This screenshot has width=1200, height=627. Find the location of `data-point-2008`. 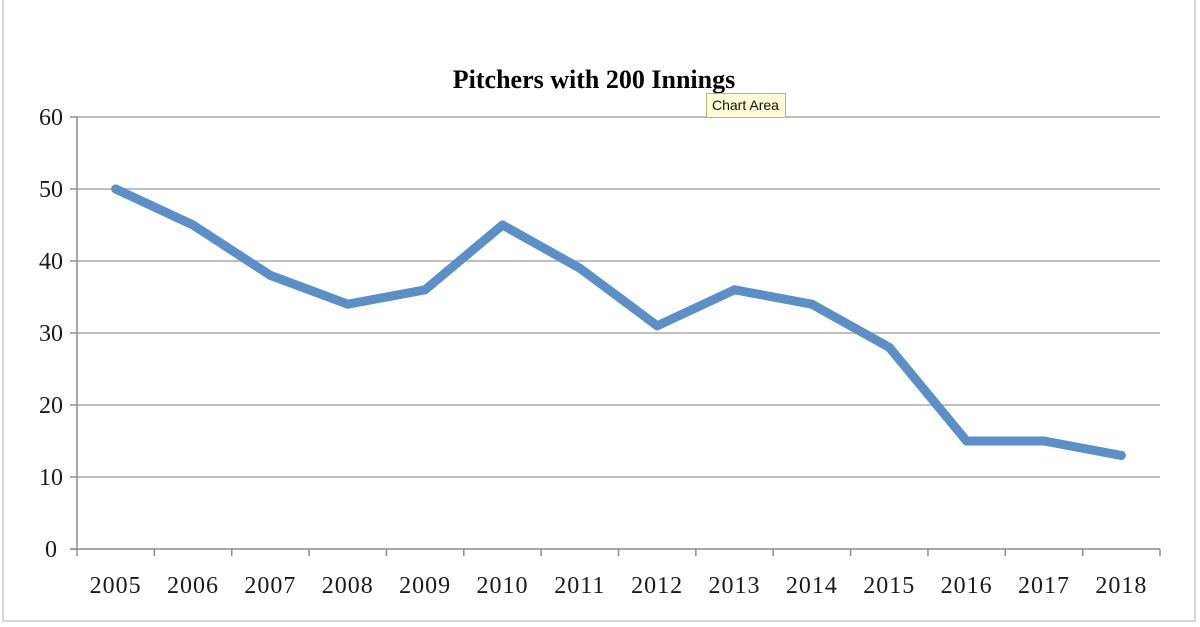

data-point-2008 is located at coordinates (348, 304).